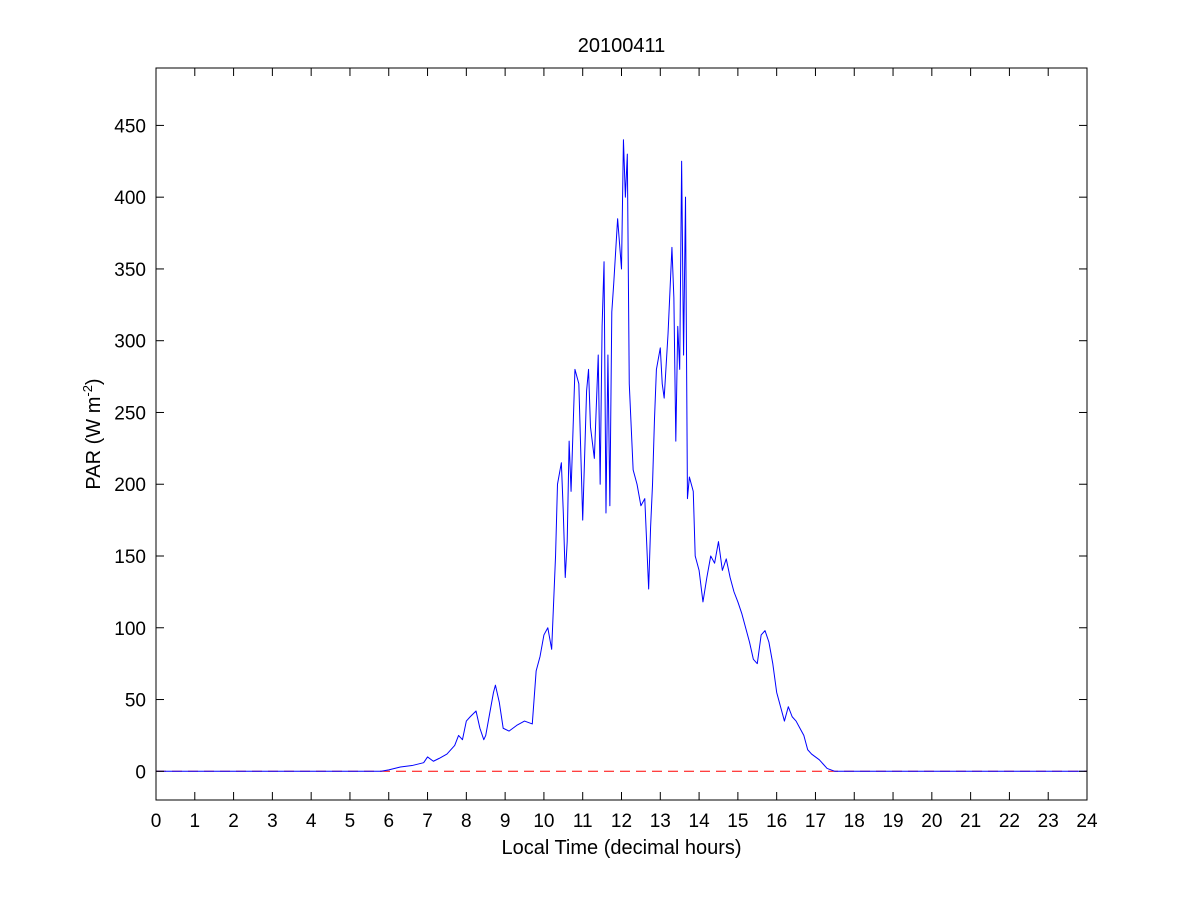  Describe the element at coordinates (931, 821) in the screenshot. I see `x-tick-label: 20` at that location.